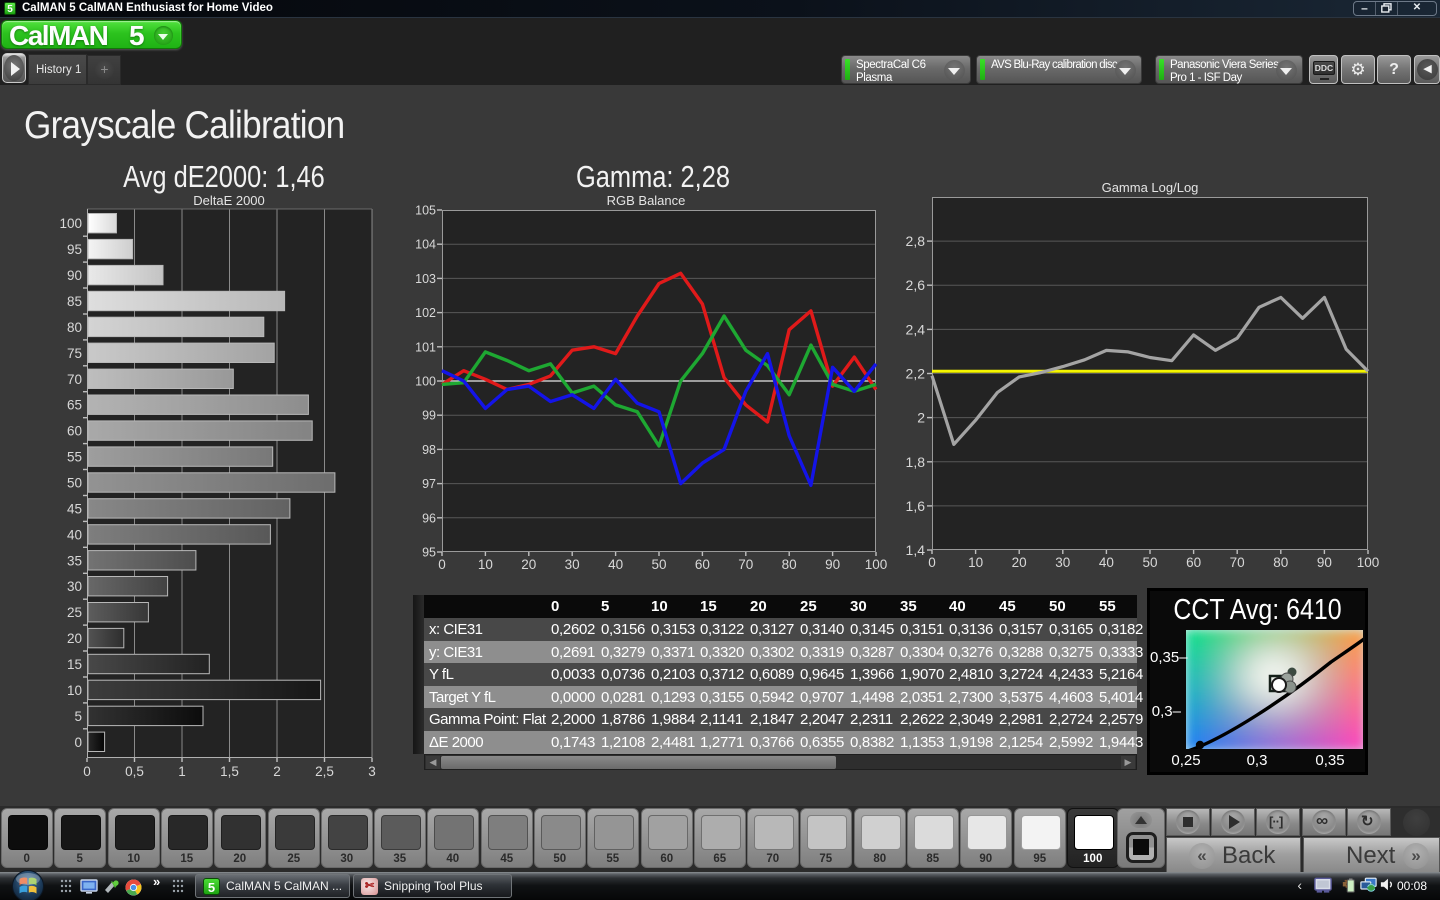 Image resolution: width=1440 pixels, height=900 pixels. What do you see at coordinates (182, 771) in the screenshot?
I see `svg-text: 1` at bounding box center [182, 771].